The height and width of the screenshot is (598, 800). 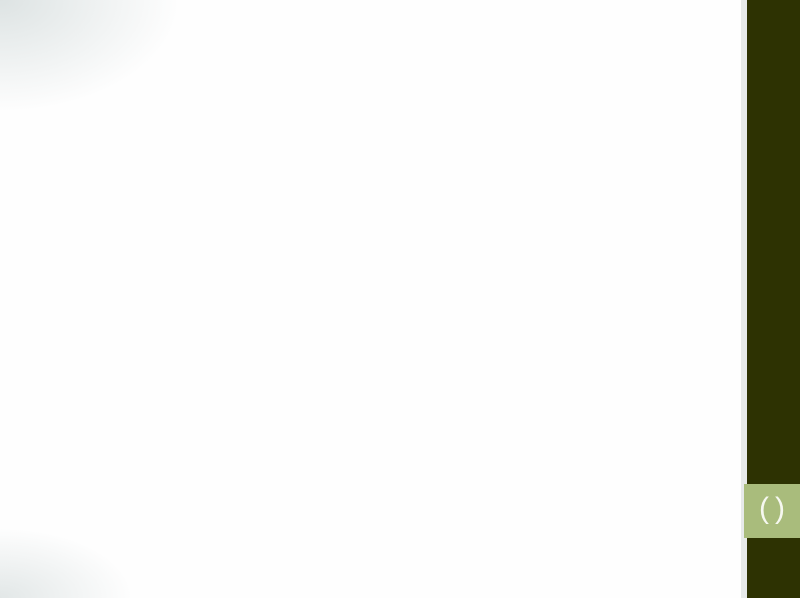 I want to click on right-bracket-icon: ), so click(x=780, y=508).